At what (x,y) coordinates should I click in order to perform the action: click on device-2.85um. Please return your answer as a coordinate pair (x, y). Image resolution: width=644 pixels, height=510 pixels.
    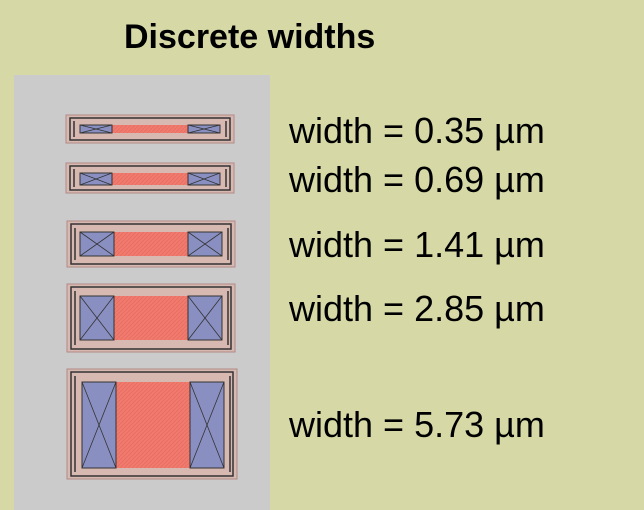
    Looking at the image, I should click on (151, 318).